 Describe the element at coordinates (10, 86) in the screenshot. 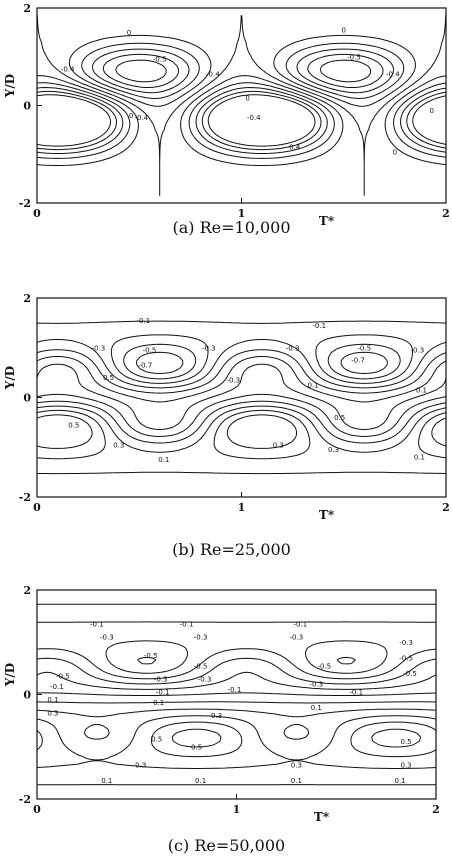

I see `y-axis-label: Y/D` at that location.